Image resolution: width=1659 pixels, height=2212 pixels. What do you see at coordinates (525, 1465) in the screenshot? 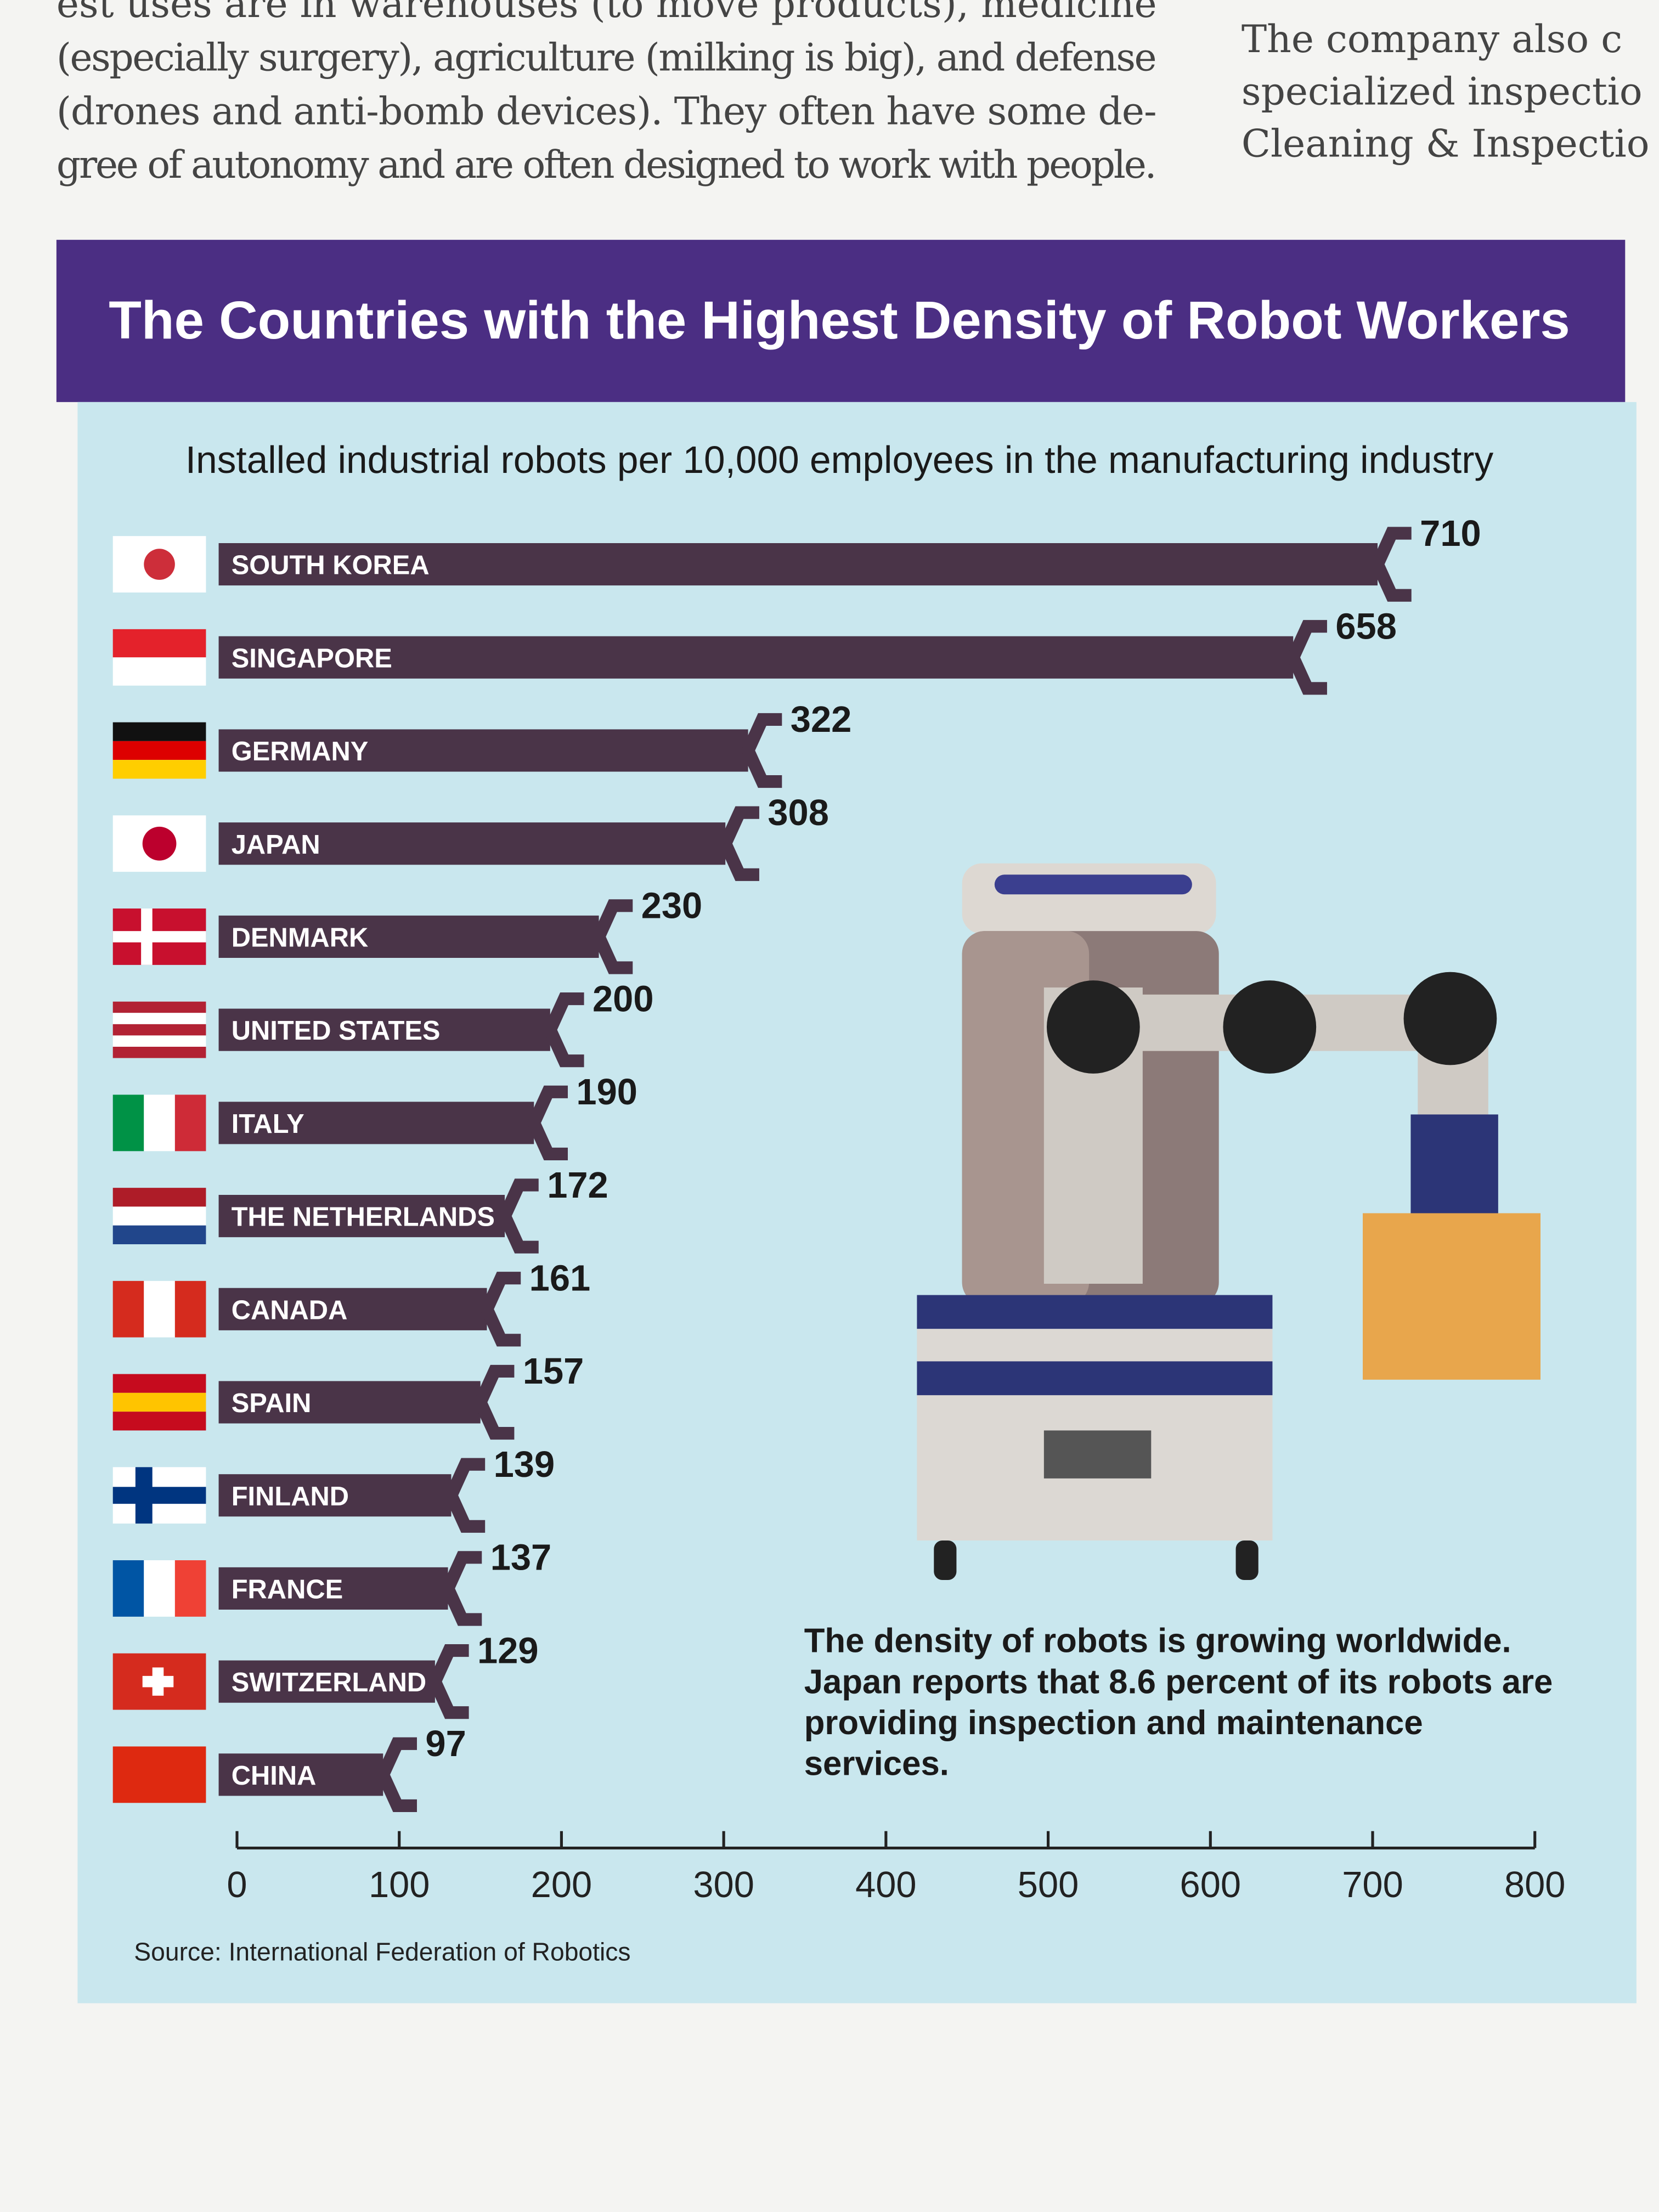
I see `value-label: 139` at bounding box center [525, 1465].